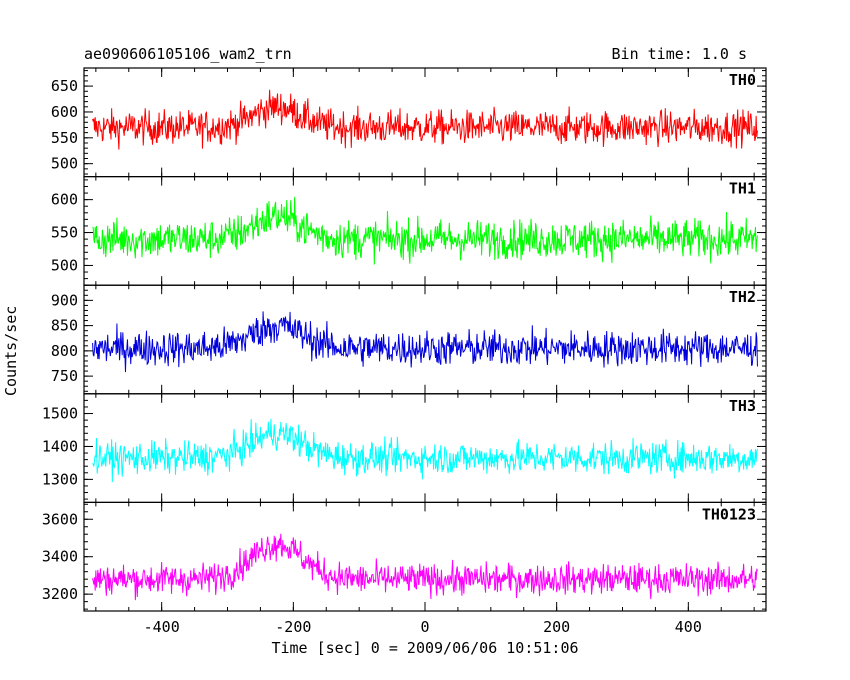 This screenshot has height=680, width=850. I want to click on series-th3, so click(425, 450).